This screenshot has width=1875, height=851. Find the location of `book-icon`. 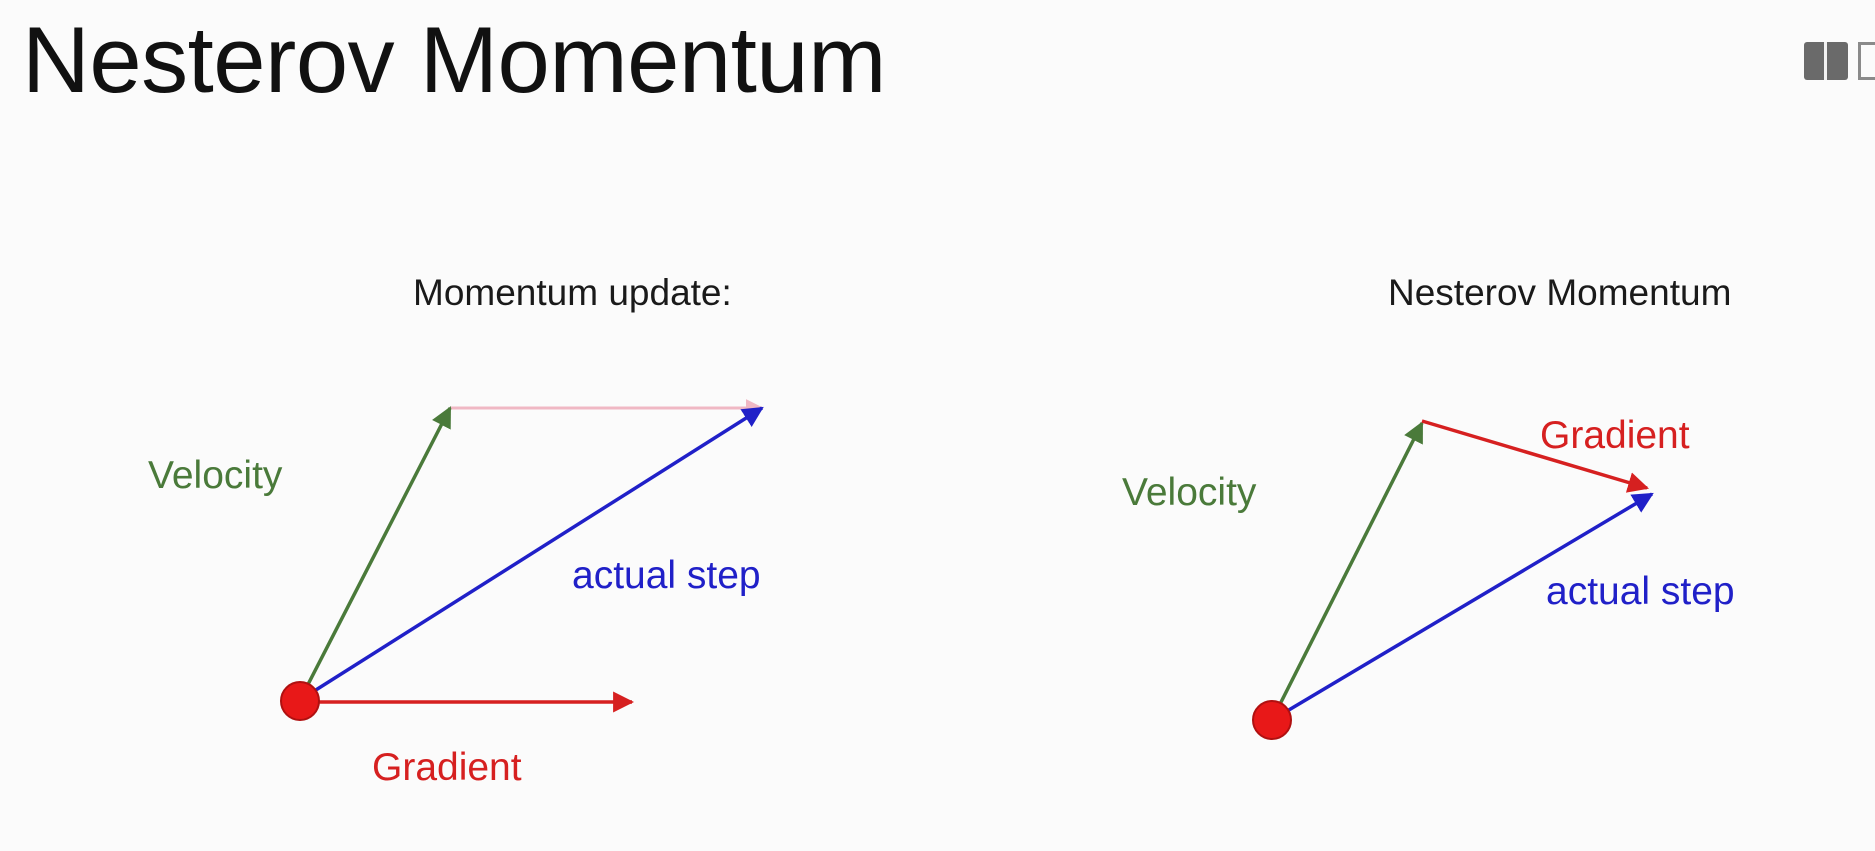

book-icon is located at coordinates (1837, 63).